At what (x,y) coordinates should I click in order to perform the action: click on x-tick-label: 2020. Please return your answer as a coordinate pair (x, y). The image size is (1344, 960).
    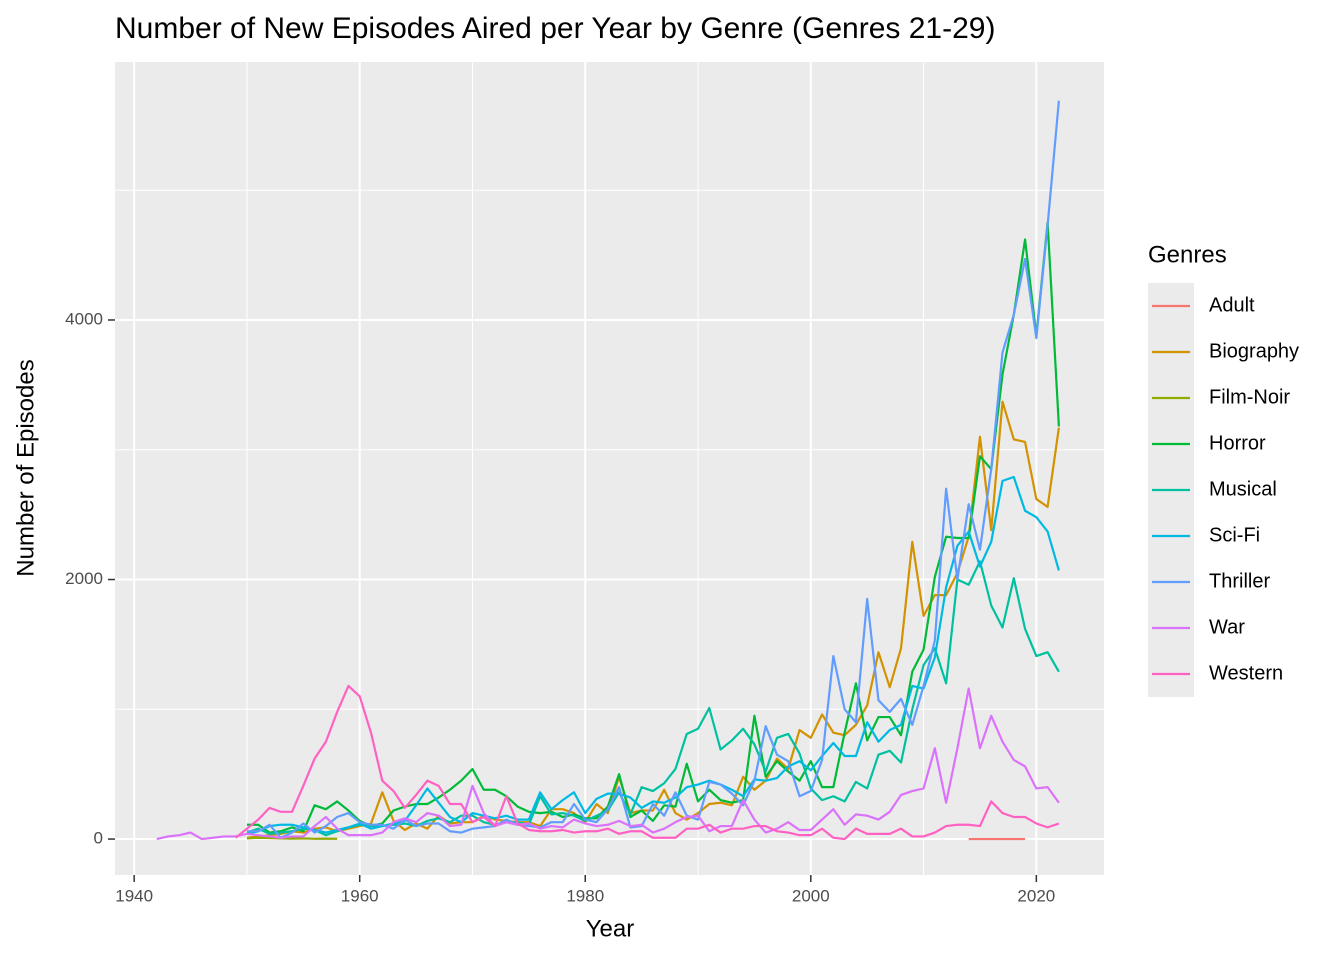
    Looking at the image, I should click on (1036, 895).